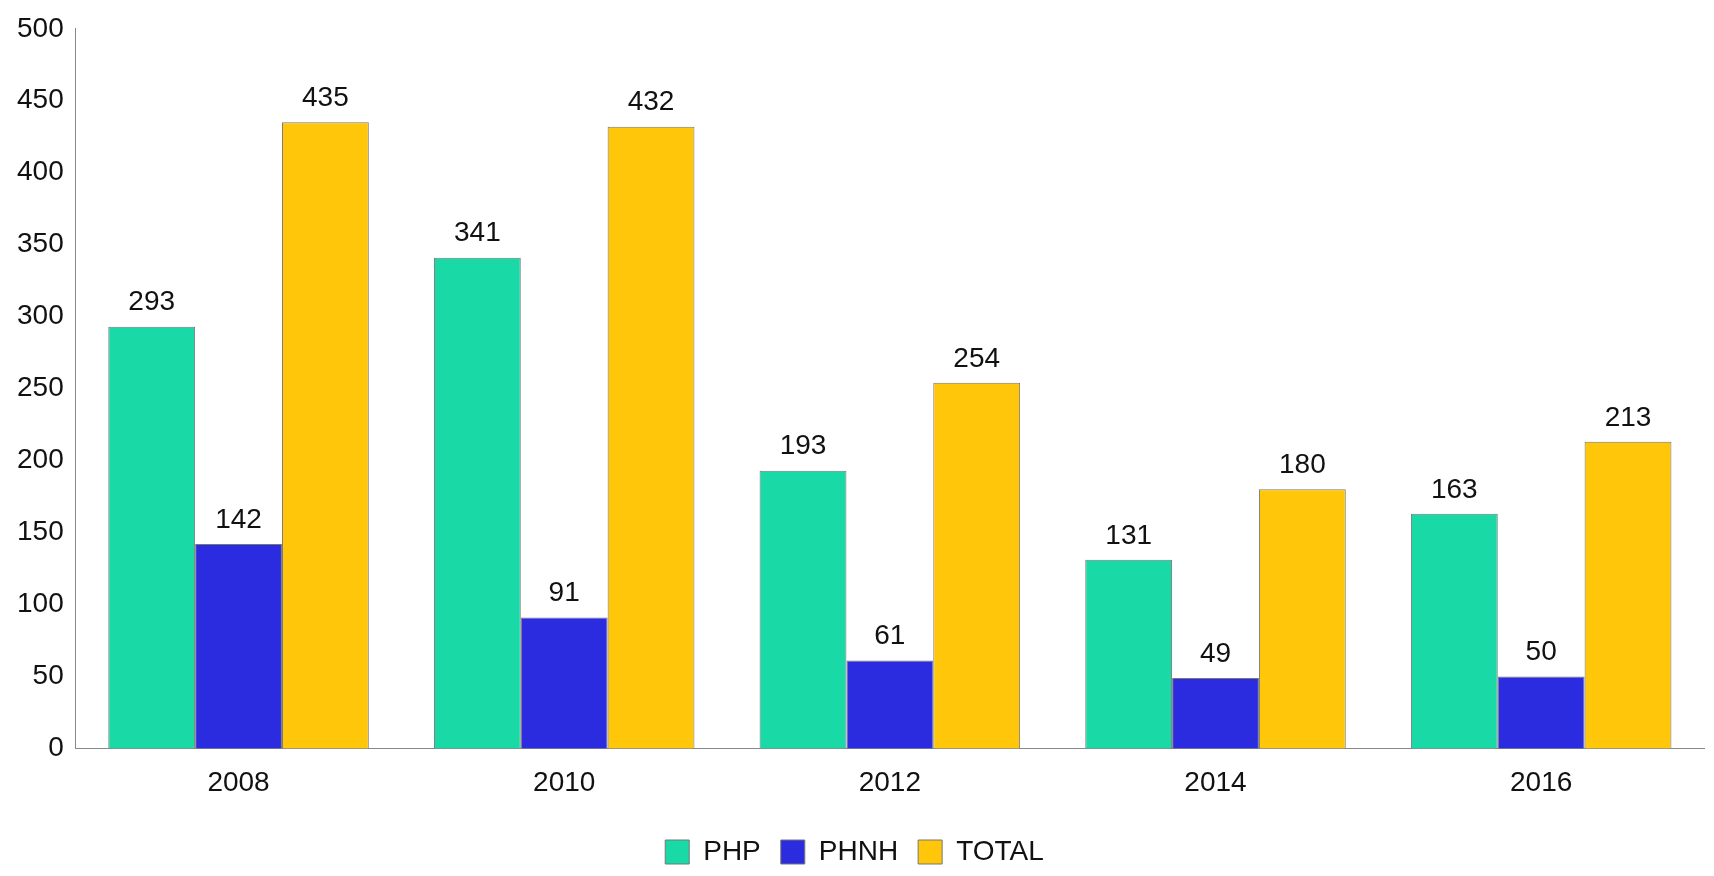  What do you see at coordinates (40, 99) in the screenshot?
I see `y-tick-label: 450` at bounding box center [40, 99].